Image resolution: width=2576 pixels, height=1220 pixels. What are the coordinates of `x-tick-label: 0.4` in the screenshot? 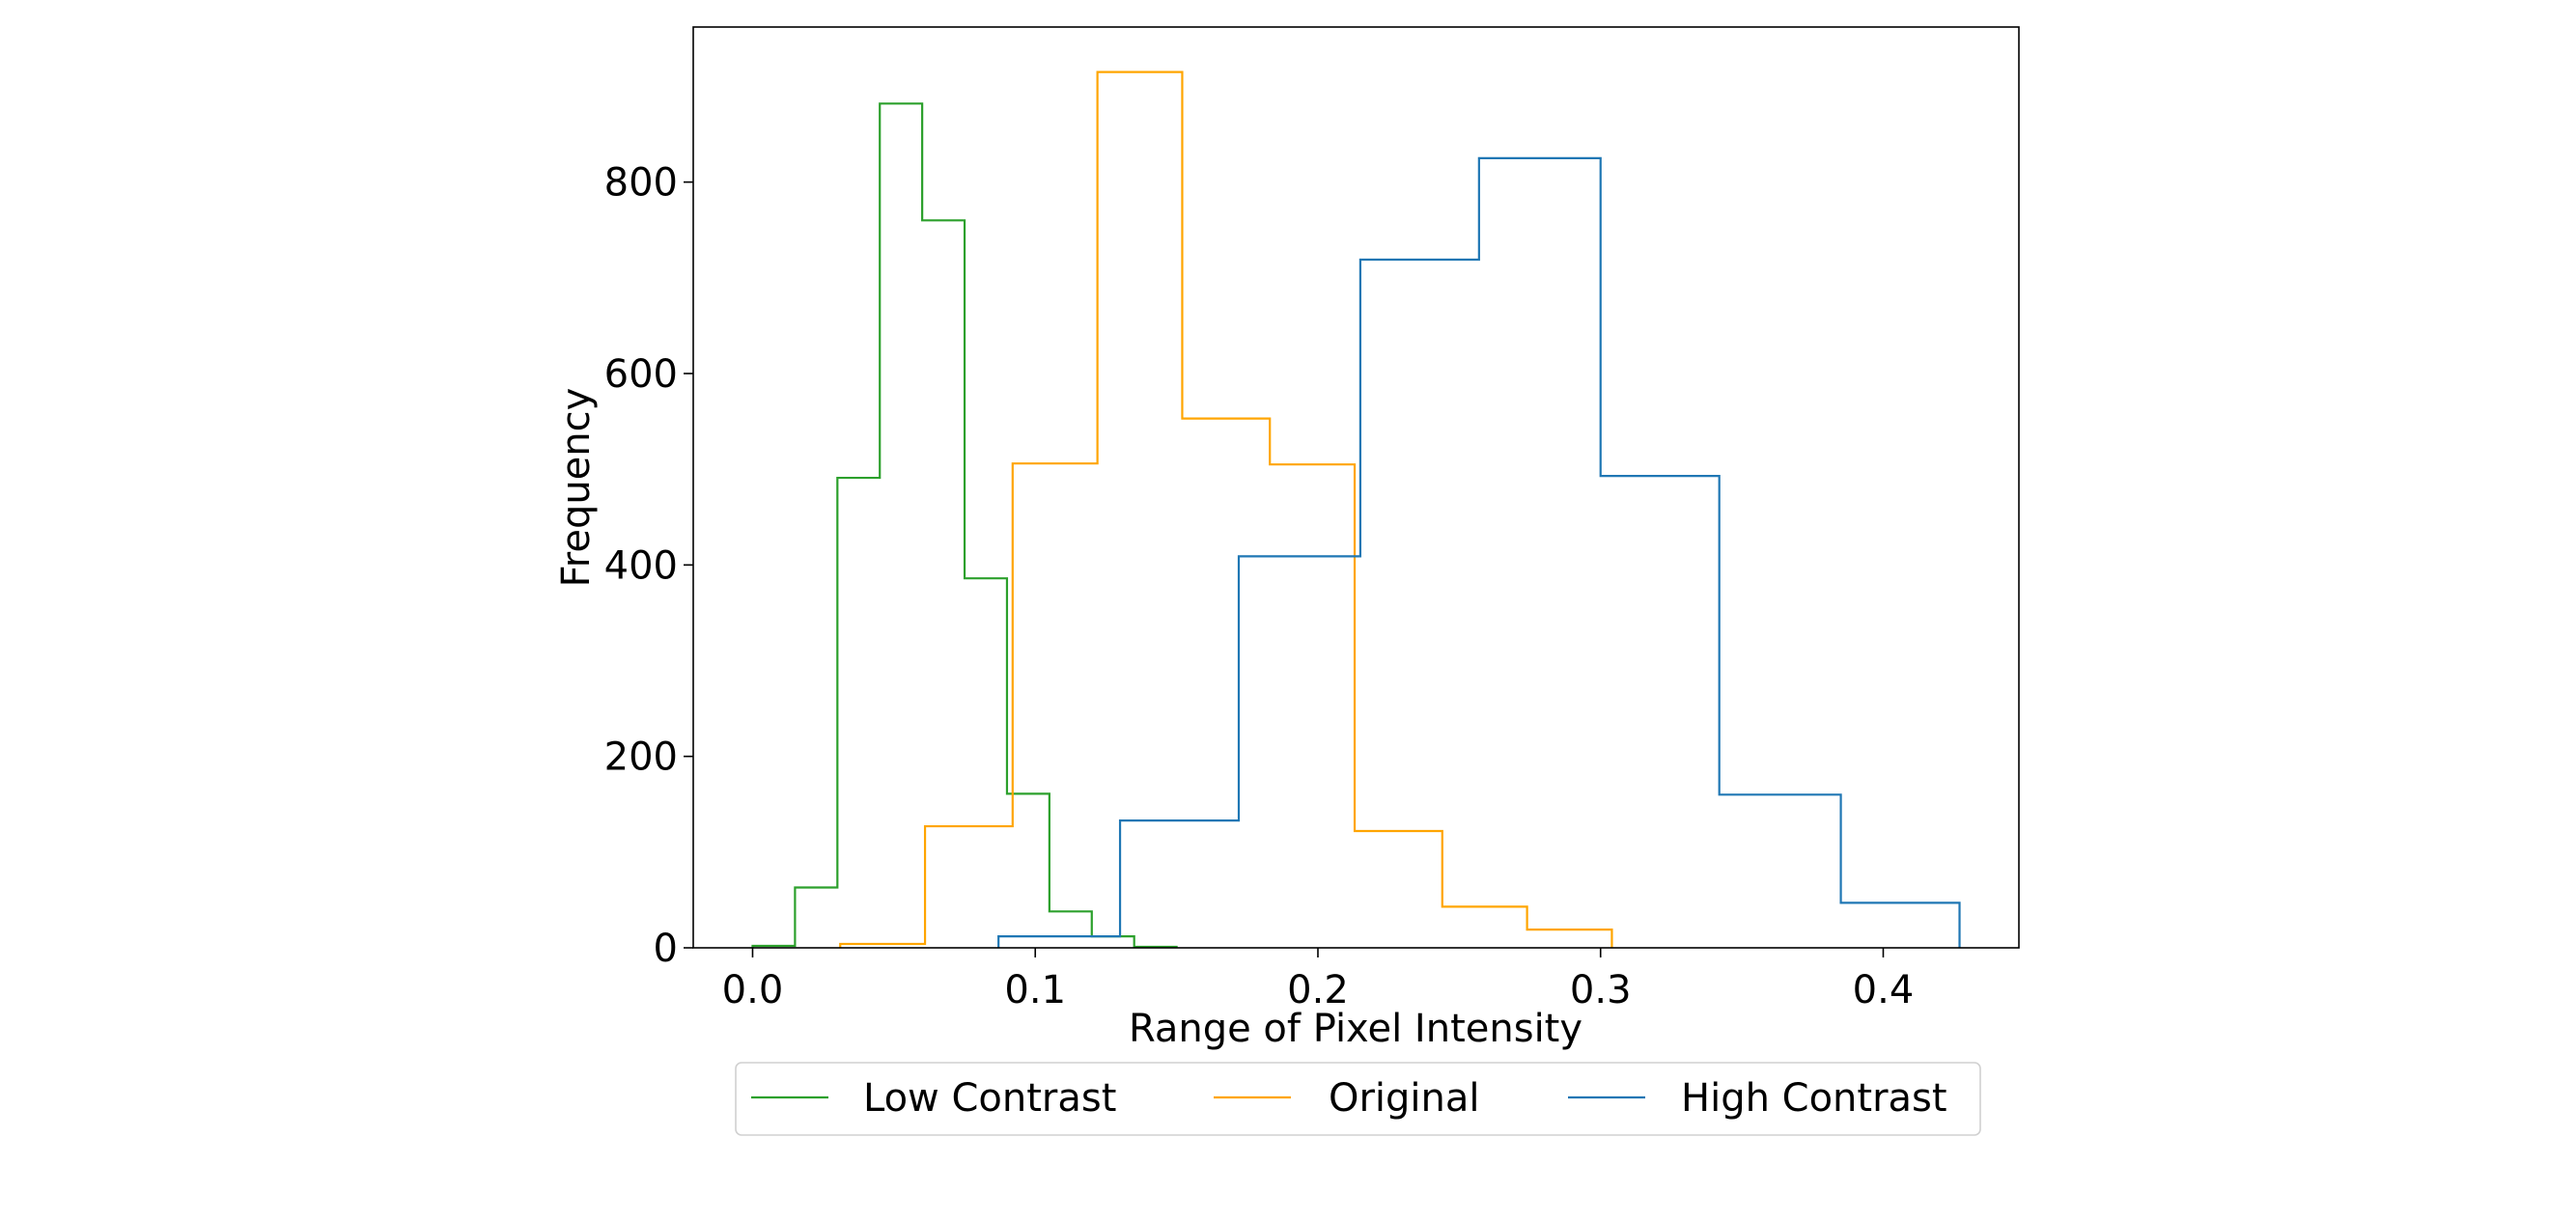 It's located at (1884, 990).